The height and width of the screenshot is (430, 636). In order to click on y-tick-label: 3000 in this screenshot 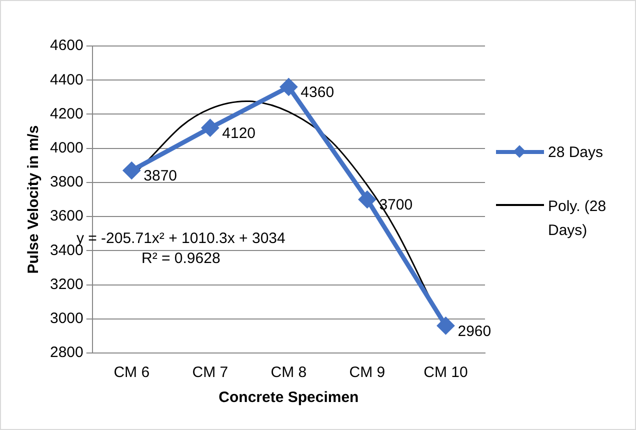, I will do `click(67, 319)`.